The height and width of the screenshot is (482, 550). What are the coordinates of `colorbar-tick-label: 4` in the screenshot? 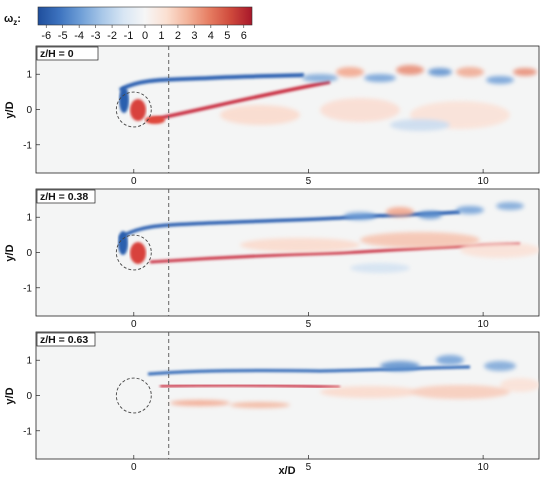 It's located at (211, 36).